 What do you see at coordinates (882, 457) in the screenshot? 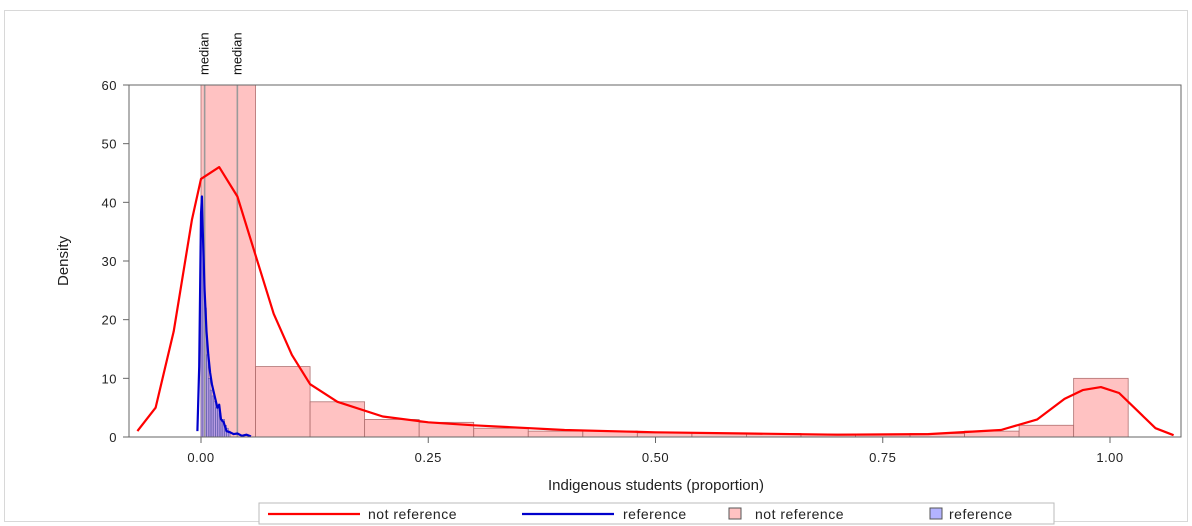
I see `x-tick-label: 0.75` at bounding box center [882, 457].